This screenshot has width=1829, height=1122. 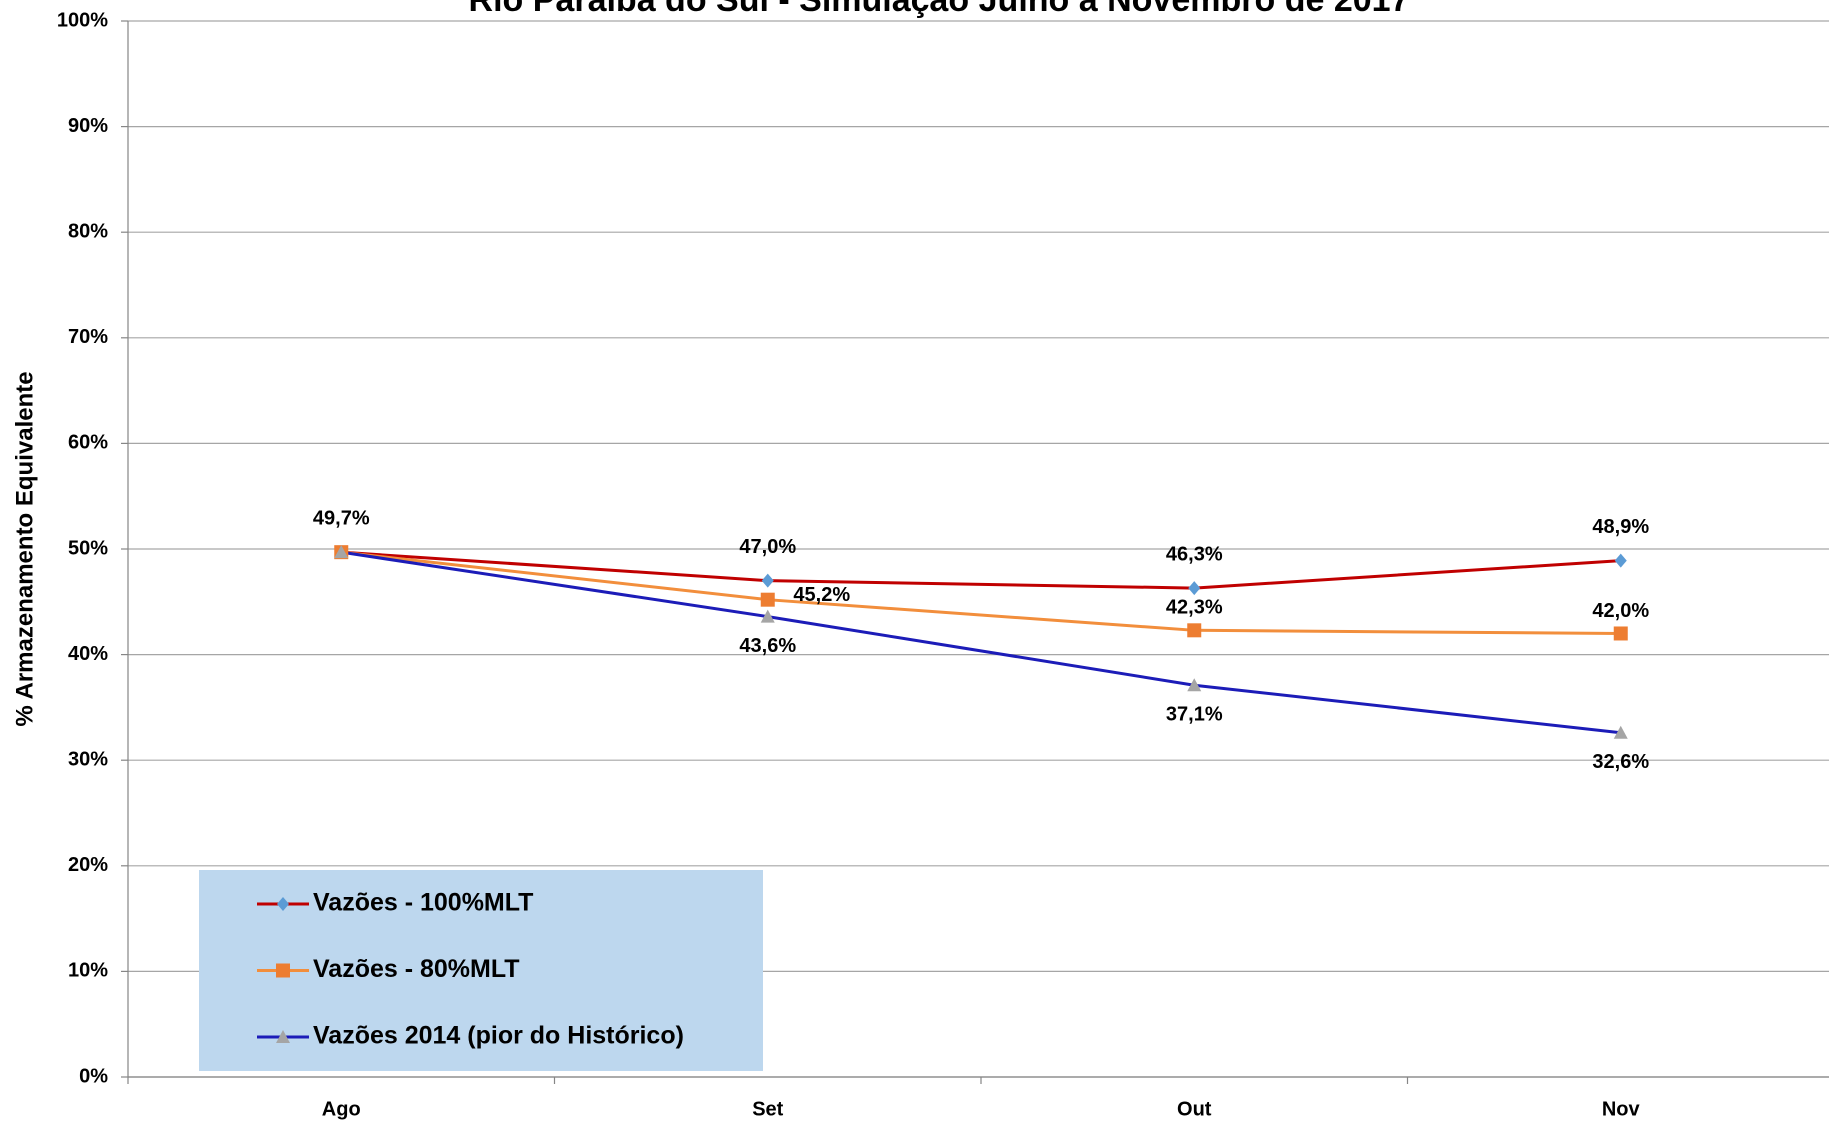 What do you see at coordinates (24, 548) in the screenshot?
I see `y-axis-label: % Armazenamento Equivalente` at bounding box center [24, 548].